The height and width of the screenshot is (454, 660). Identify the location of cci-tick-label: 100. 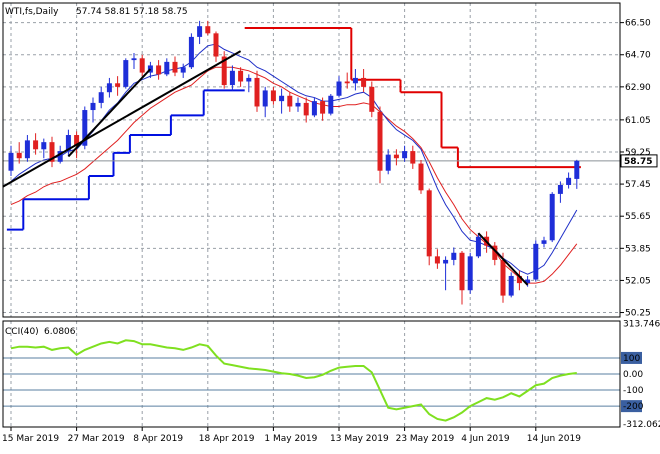
(631, 359).